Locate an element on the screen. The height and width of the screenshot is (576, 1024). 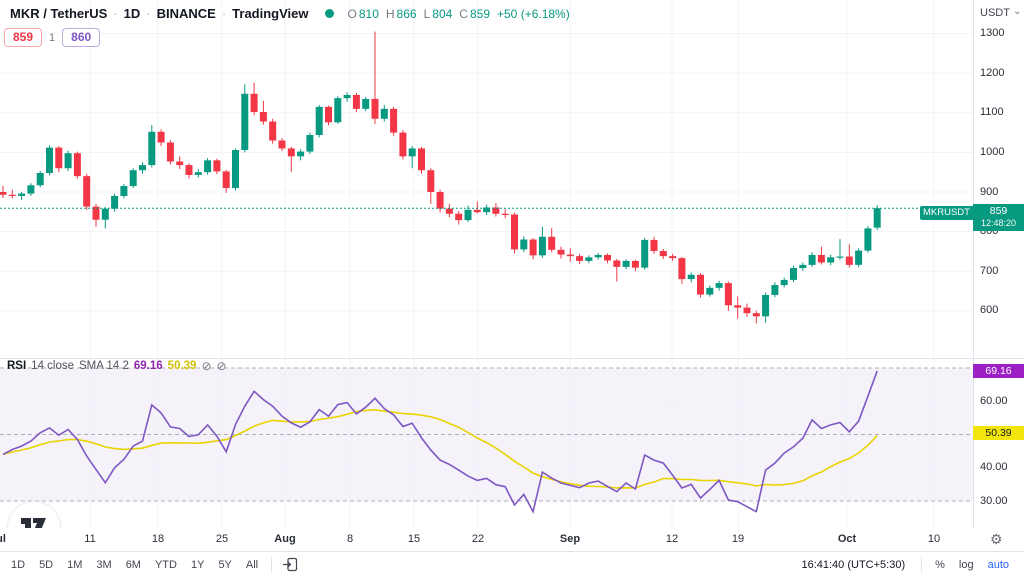
log-scale-button: log is located at coordinates (966, 564).